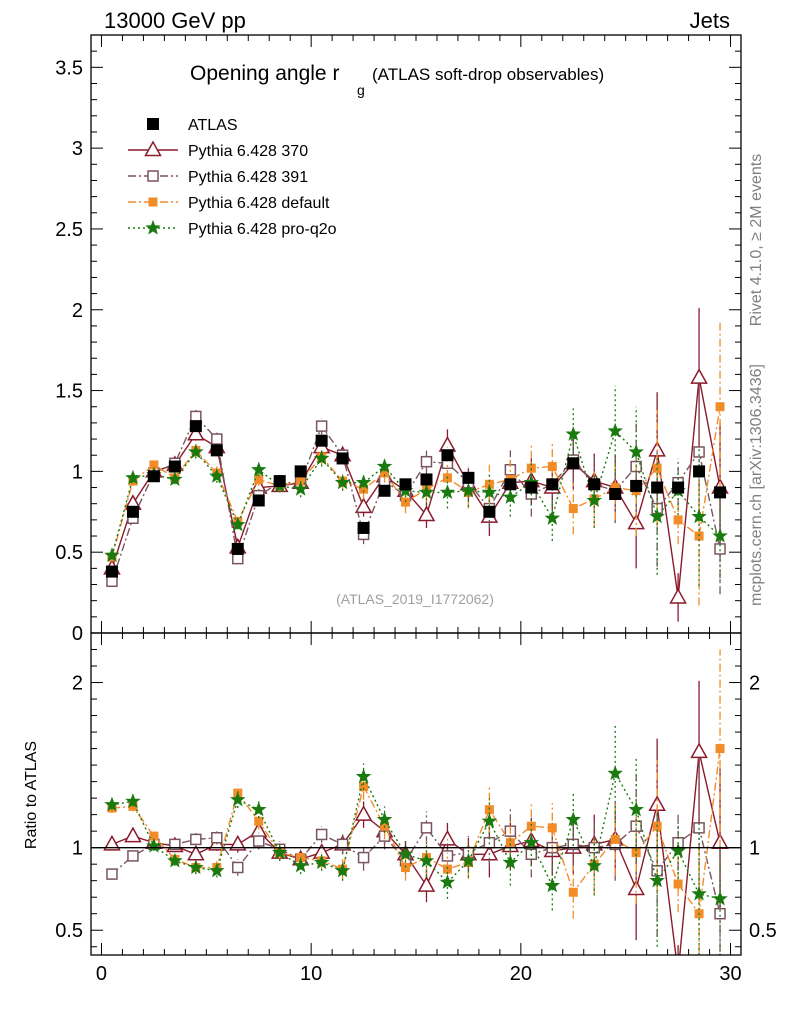 This screenshot has height=1024, width=786. What do you see at coordinates (311, 974) in the screenshot?
I see `xtick-label: 10` at bounding box center [311, 974].